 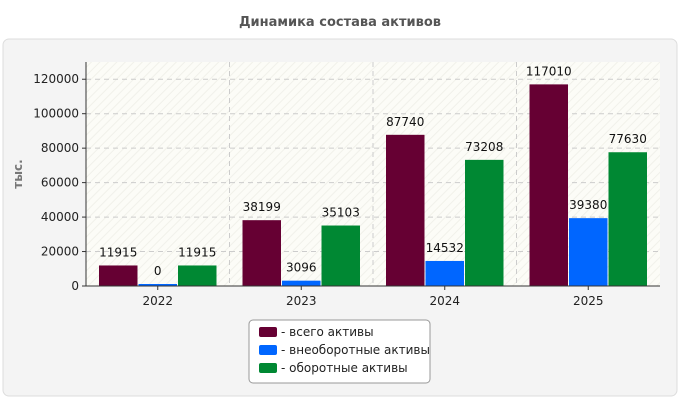 I want to click on y-tick-label: 40000, so click(x=60, y=217).